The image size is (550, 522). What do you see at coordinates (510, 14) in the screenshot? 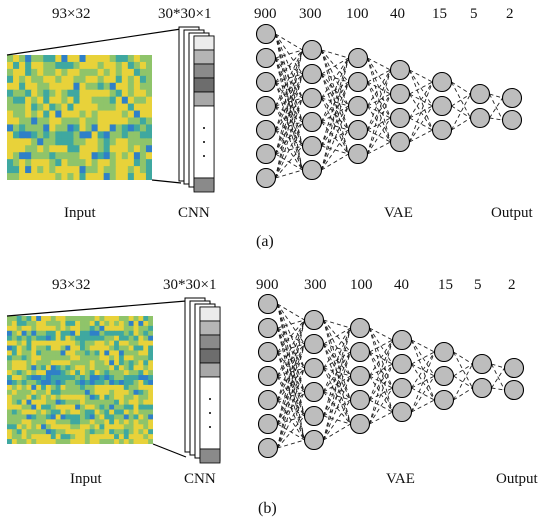
I see `layer-size-2: 2` at bounding box center [510, 14].